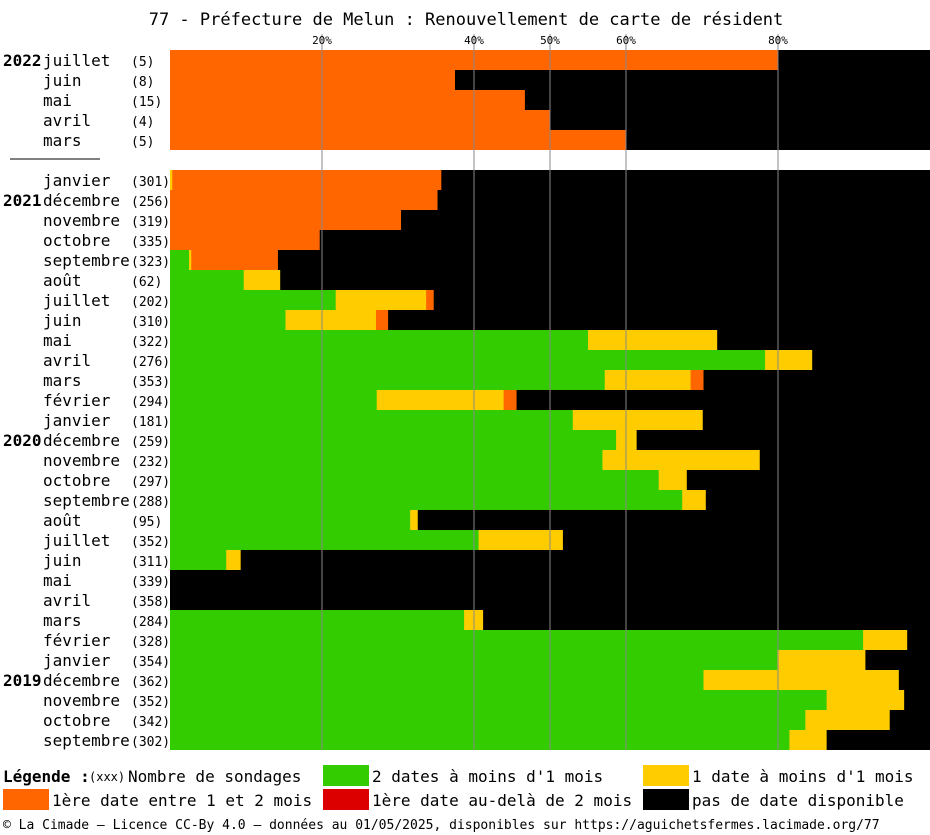 Image resolution: width=930 pixels, height=835 pixels. Describe the element at coordinates (150, 442) in the screenshot. I see `count-label: (259)` at that location.